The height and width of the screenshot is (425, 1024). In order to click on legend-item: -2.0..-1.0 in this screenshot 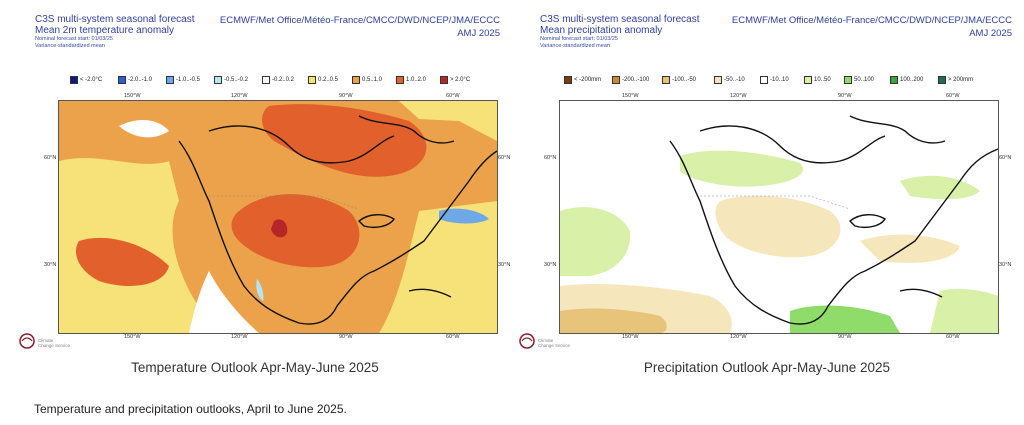, I will do `click(135, 80)`.